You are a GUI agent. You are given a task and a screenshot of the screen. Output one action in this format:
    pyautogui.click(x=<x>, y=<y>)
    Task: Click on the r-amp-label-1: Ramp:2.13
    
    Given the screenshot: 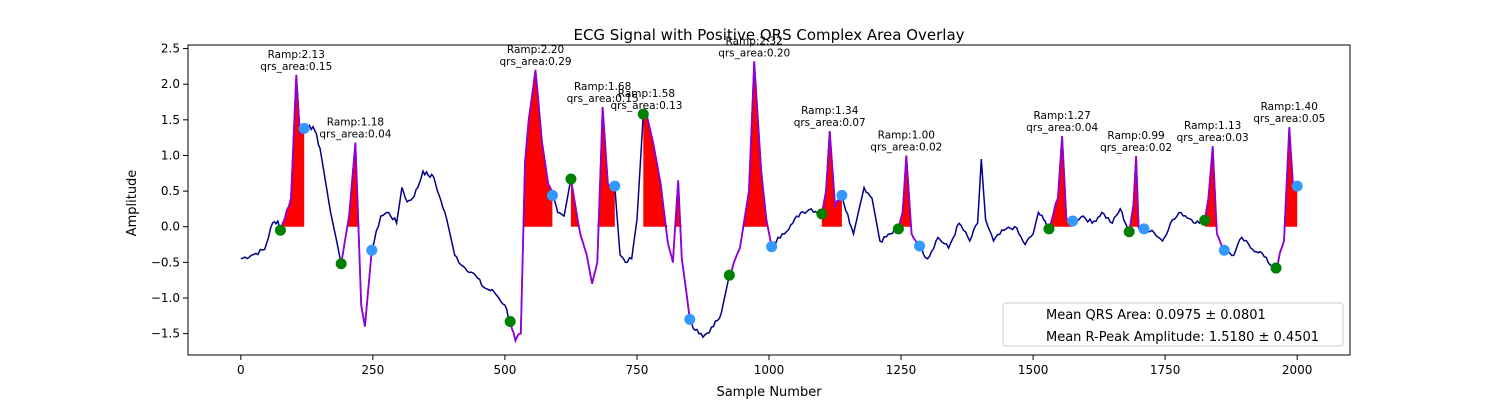 What is the action you would take?
    pyautogui.click(x=296, y=55)
    